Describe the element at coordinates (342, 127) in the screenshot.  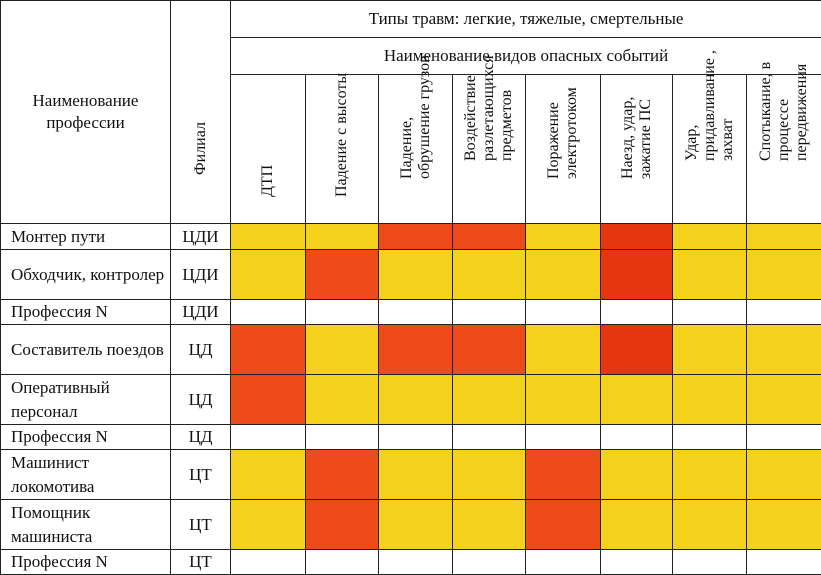
I see `event-header-label: Падение с высоты` at that location.